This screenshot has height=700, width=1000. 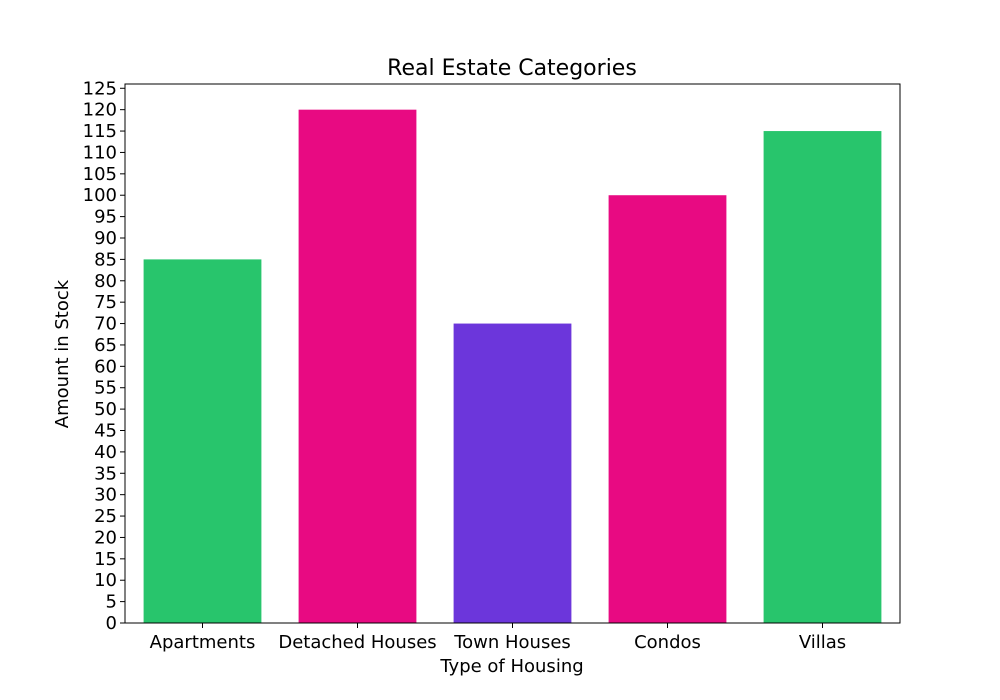 I want to click on y-tick-label: 0, so click(x=111, y=623).